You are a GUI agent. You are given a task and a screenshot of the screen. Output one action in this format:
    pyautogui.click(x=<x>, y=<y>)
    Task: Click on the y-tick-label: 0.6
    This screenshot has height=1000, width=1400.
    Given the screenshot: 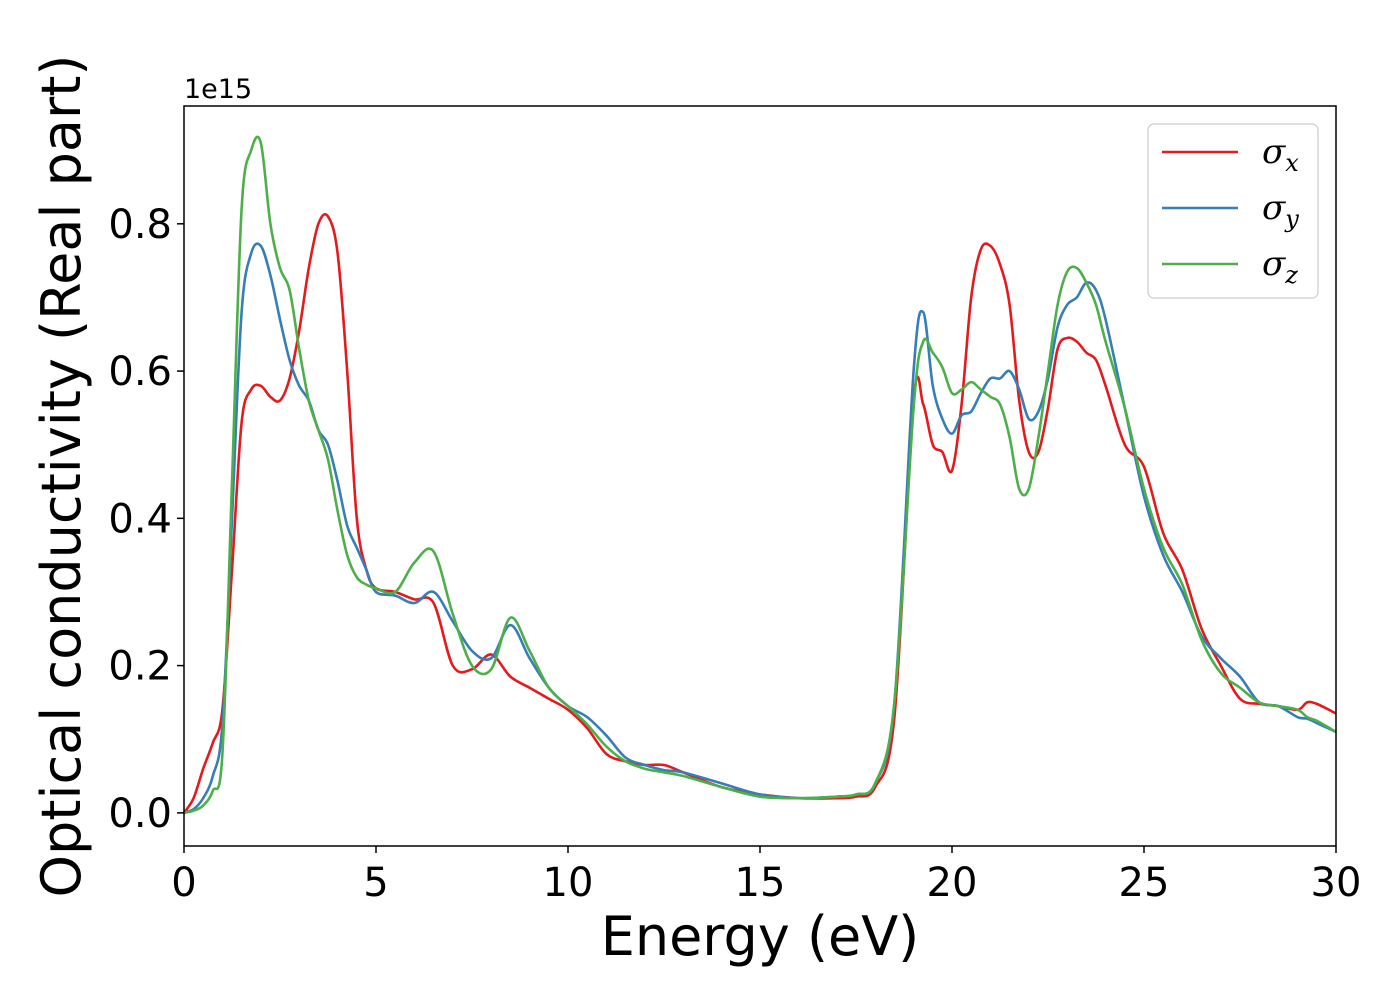 What is the action you would take?
    pyautogui.click(x=140, y=372)
    